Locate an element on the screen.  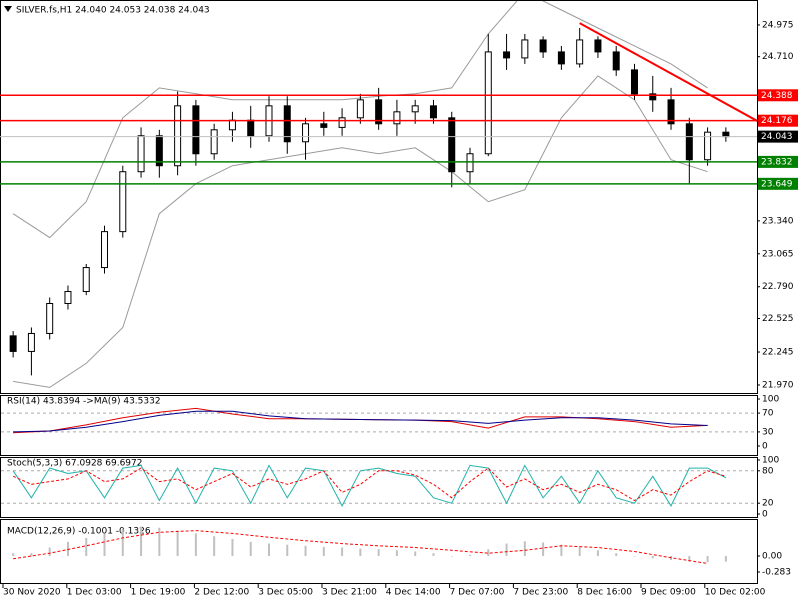
trendline is located at coordinates (668, 72).